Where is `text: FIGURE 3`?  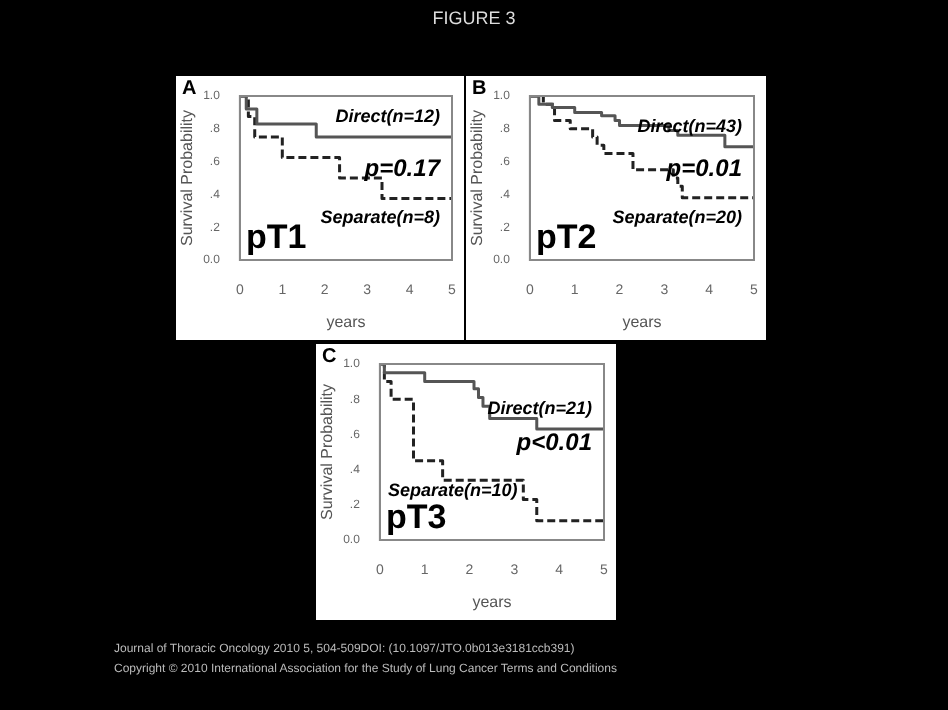
text: FIGURE 3 is located at coordinates (474, 18).